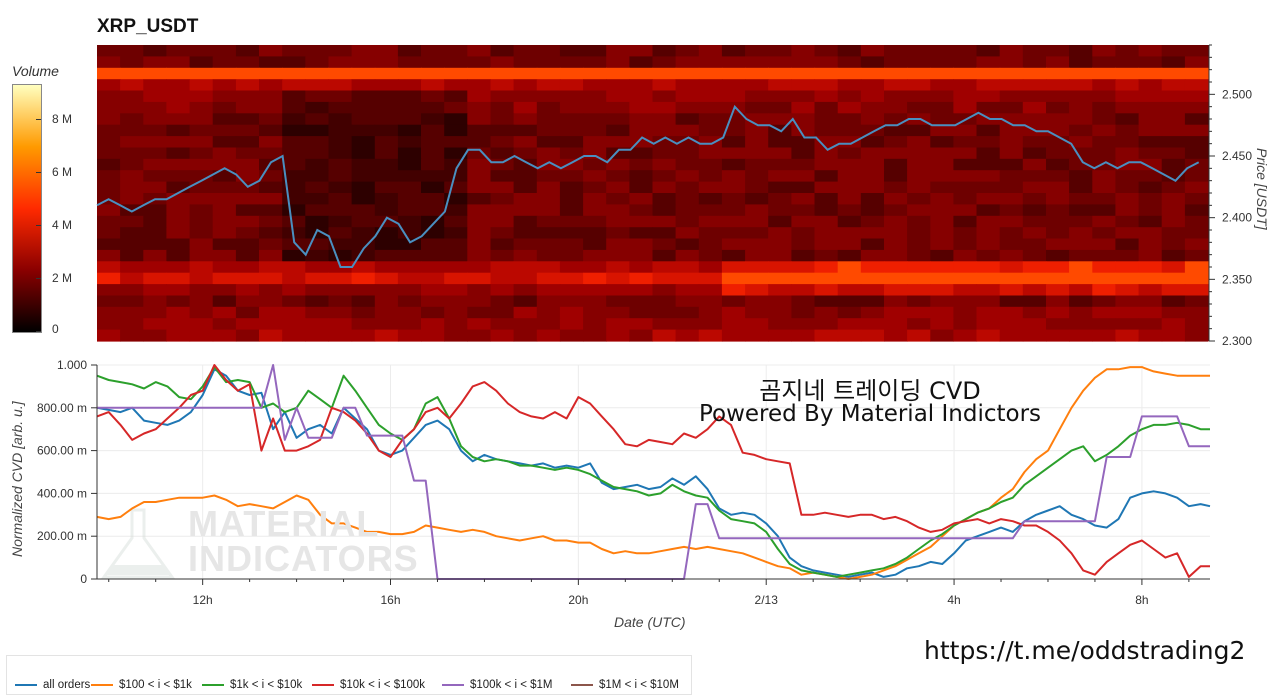 This screenshot has width=1280, height=695. Describe the element at coordinates (252, 685) in the screenshot. I see `legend-item: $1k < i < $10k` at that location.